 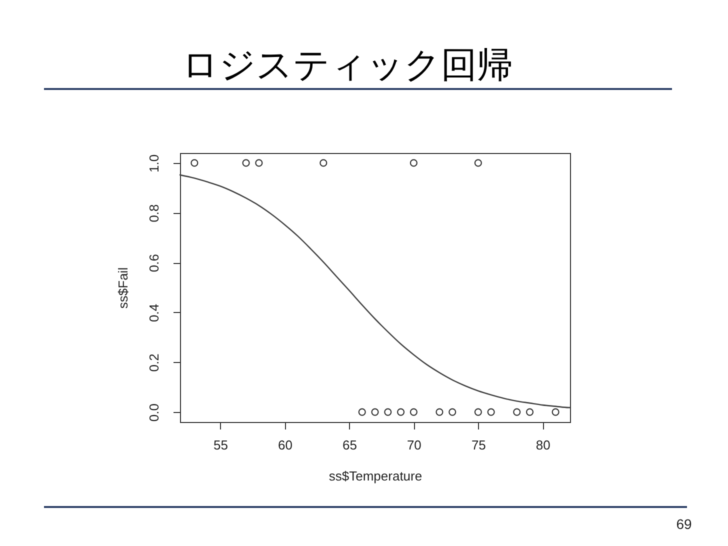 What do you see at coordinates (154, 313) in the screenshot?
I see `y-tick-label: 0.4` at bounding box center [154, 313].